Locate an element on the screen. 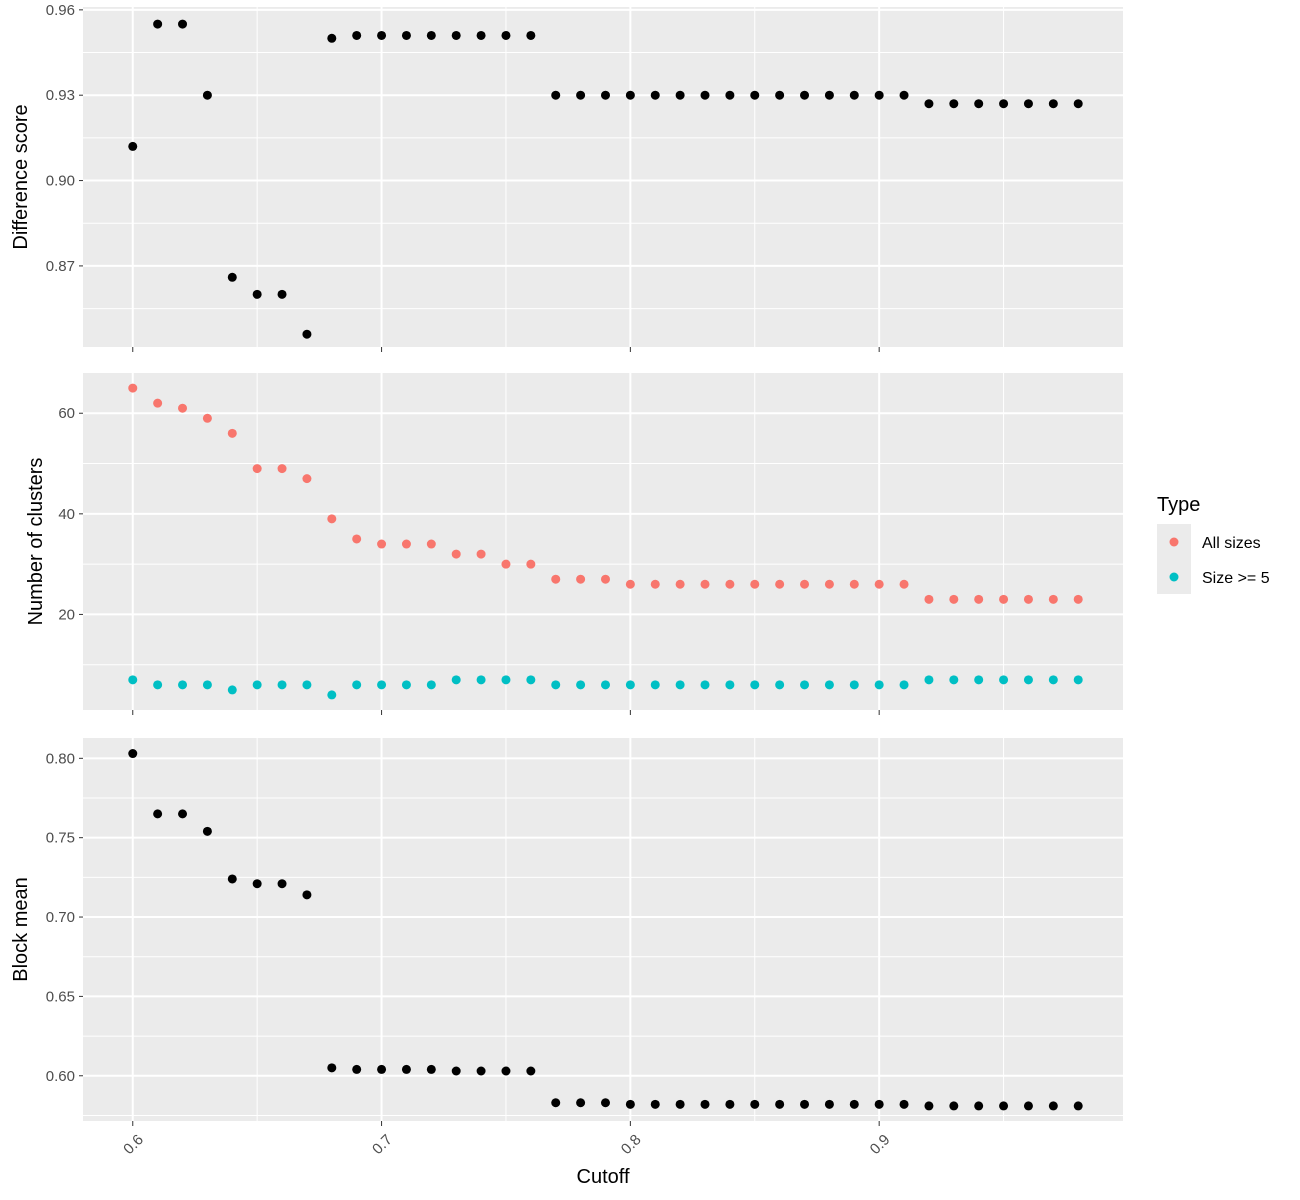  legend-key-background is located at coordinates (1174, 559).